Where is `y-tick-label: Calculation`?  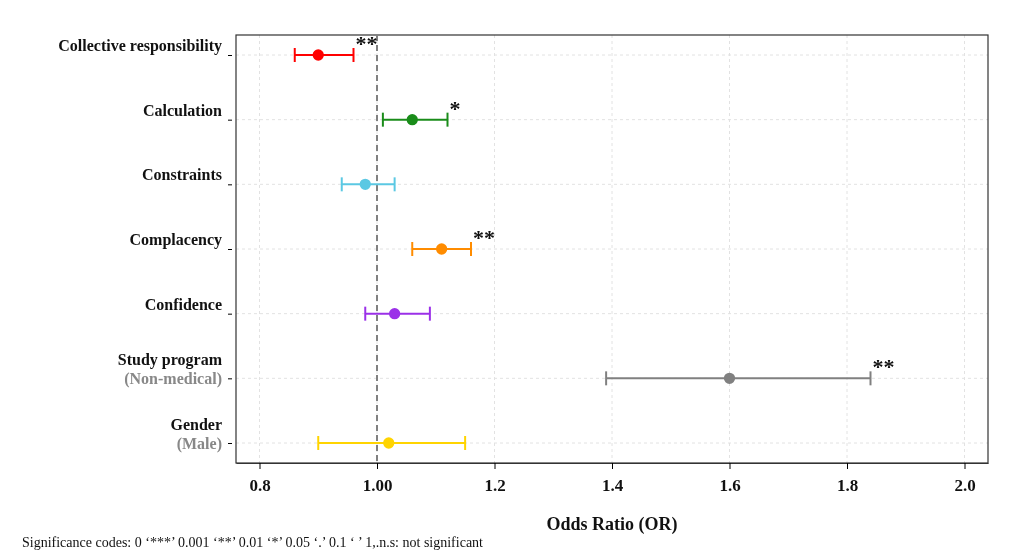 y-tick-label: Calculation is located at coordinates (182, 110).